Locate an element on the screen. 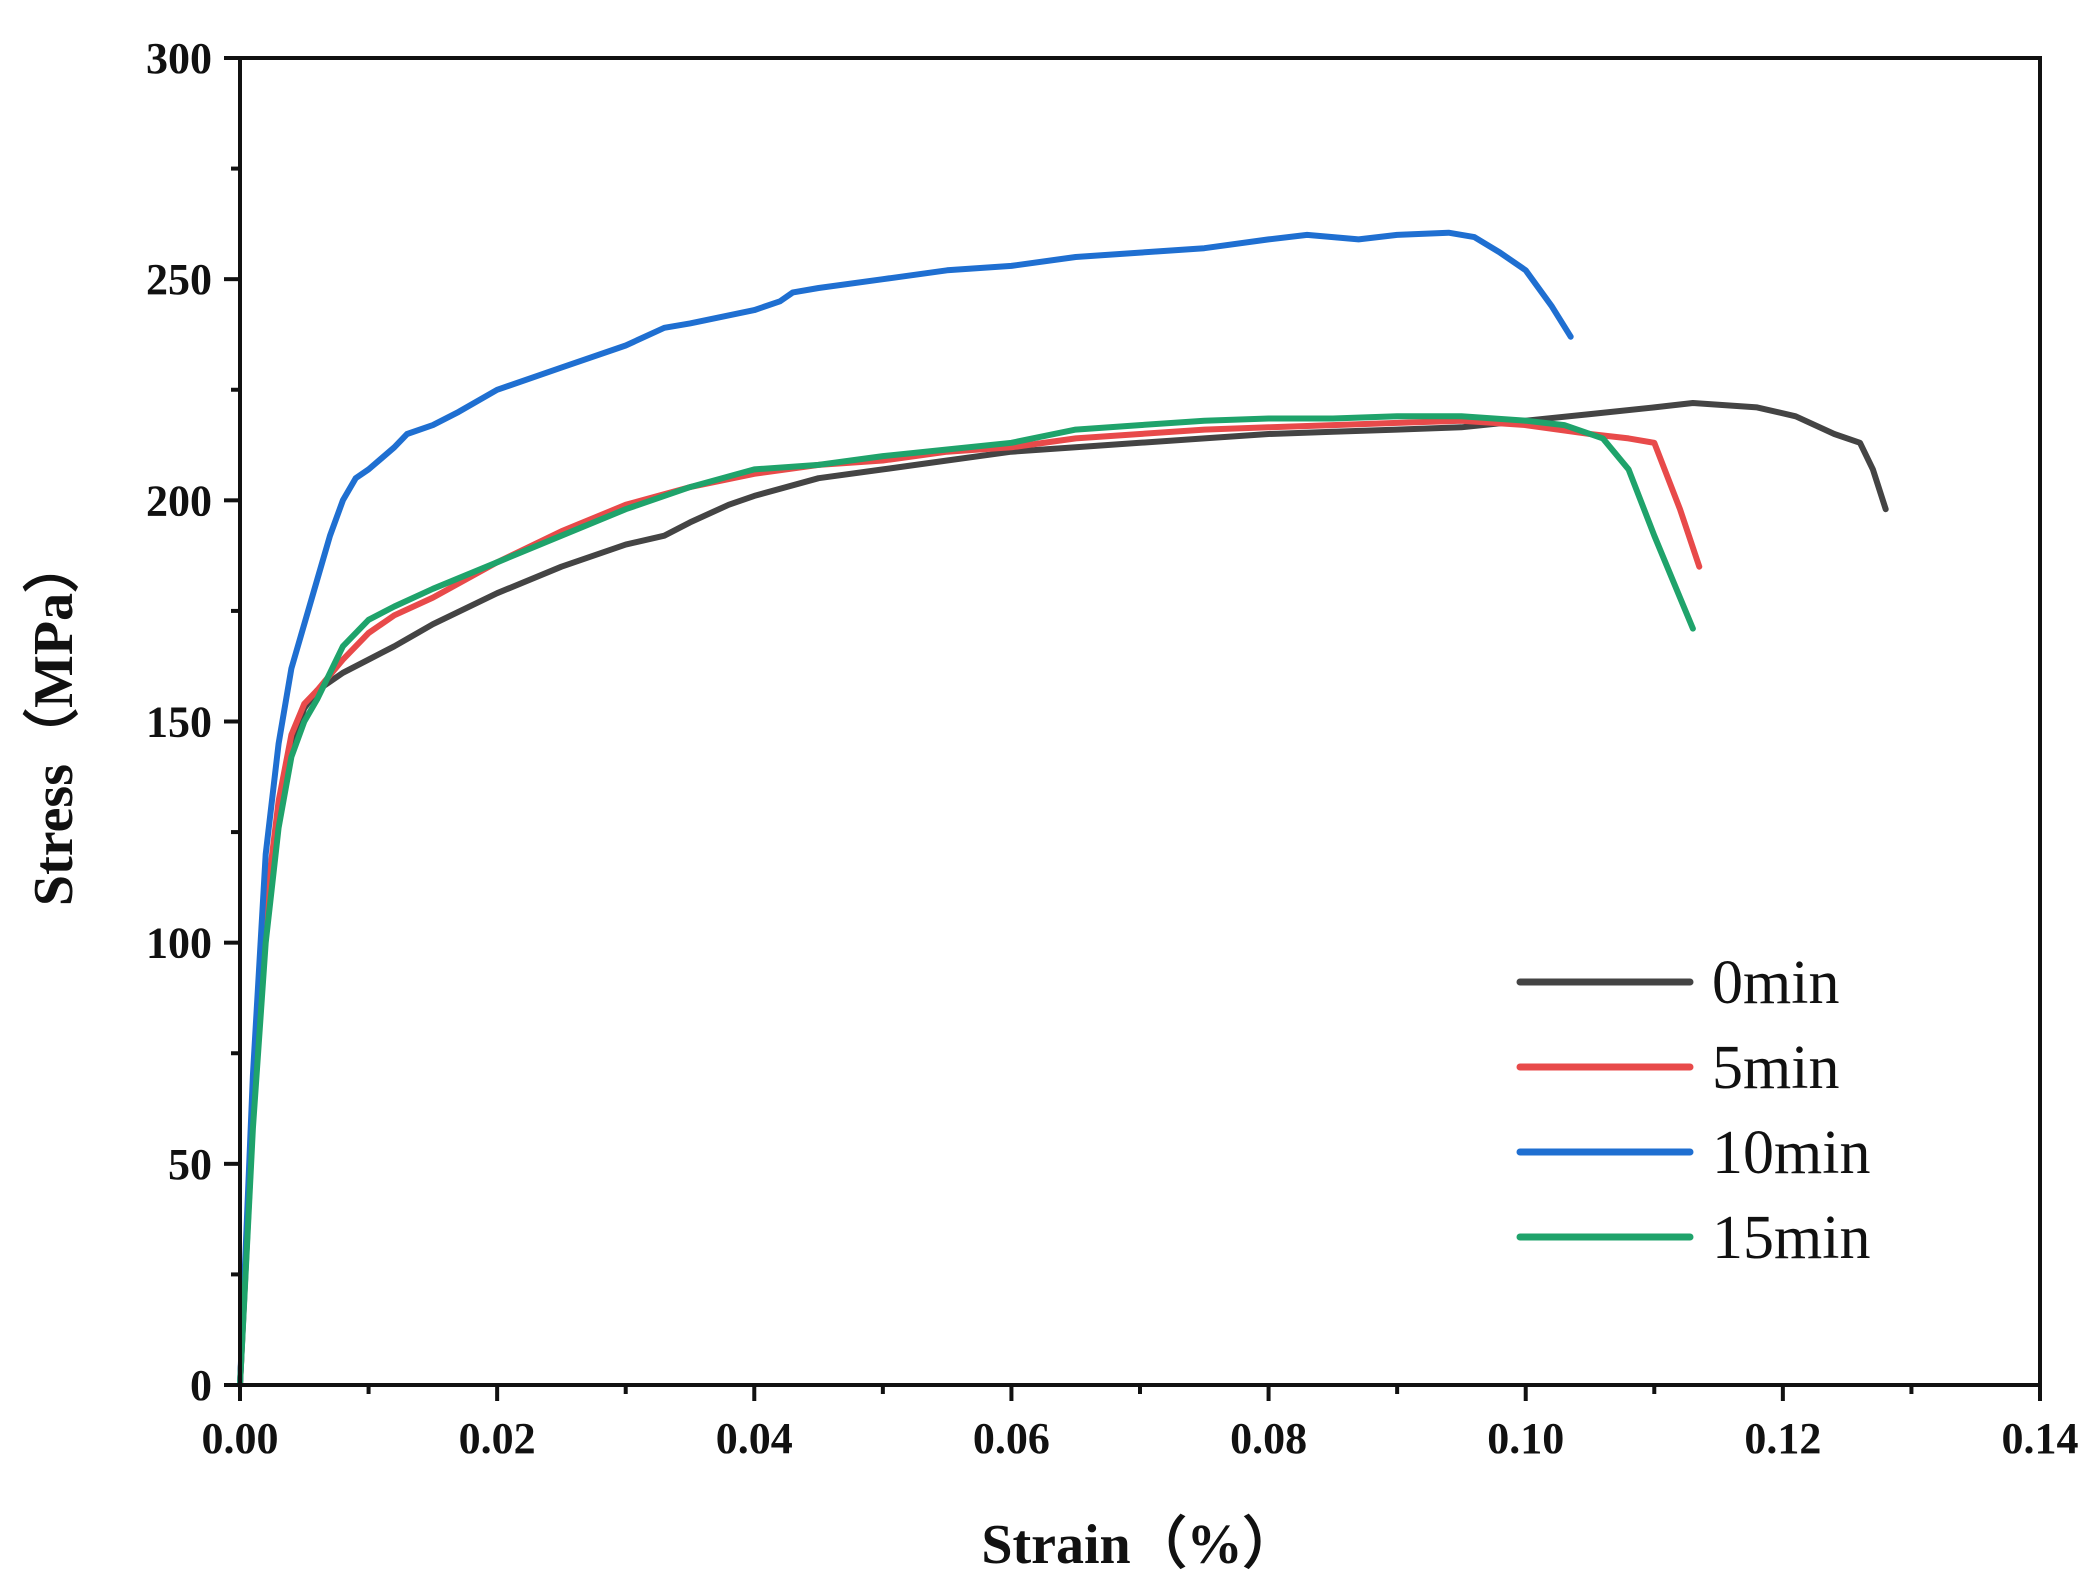 This screenshot has height=1593, width=2100. y-tick-label: 200 is located at coordinates (179, 500).